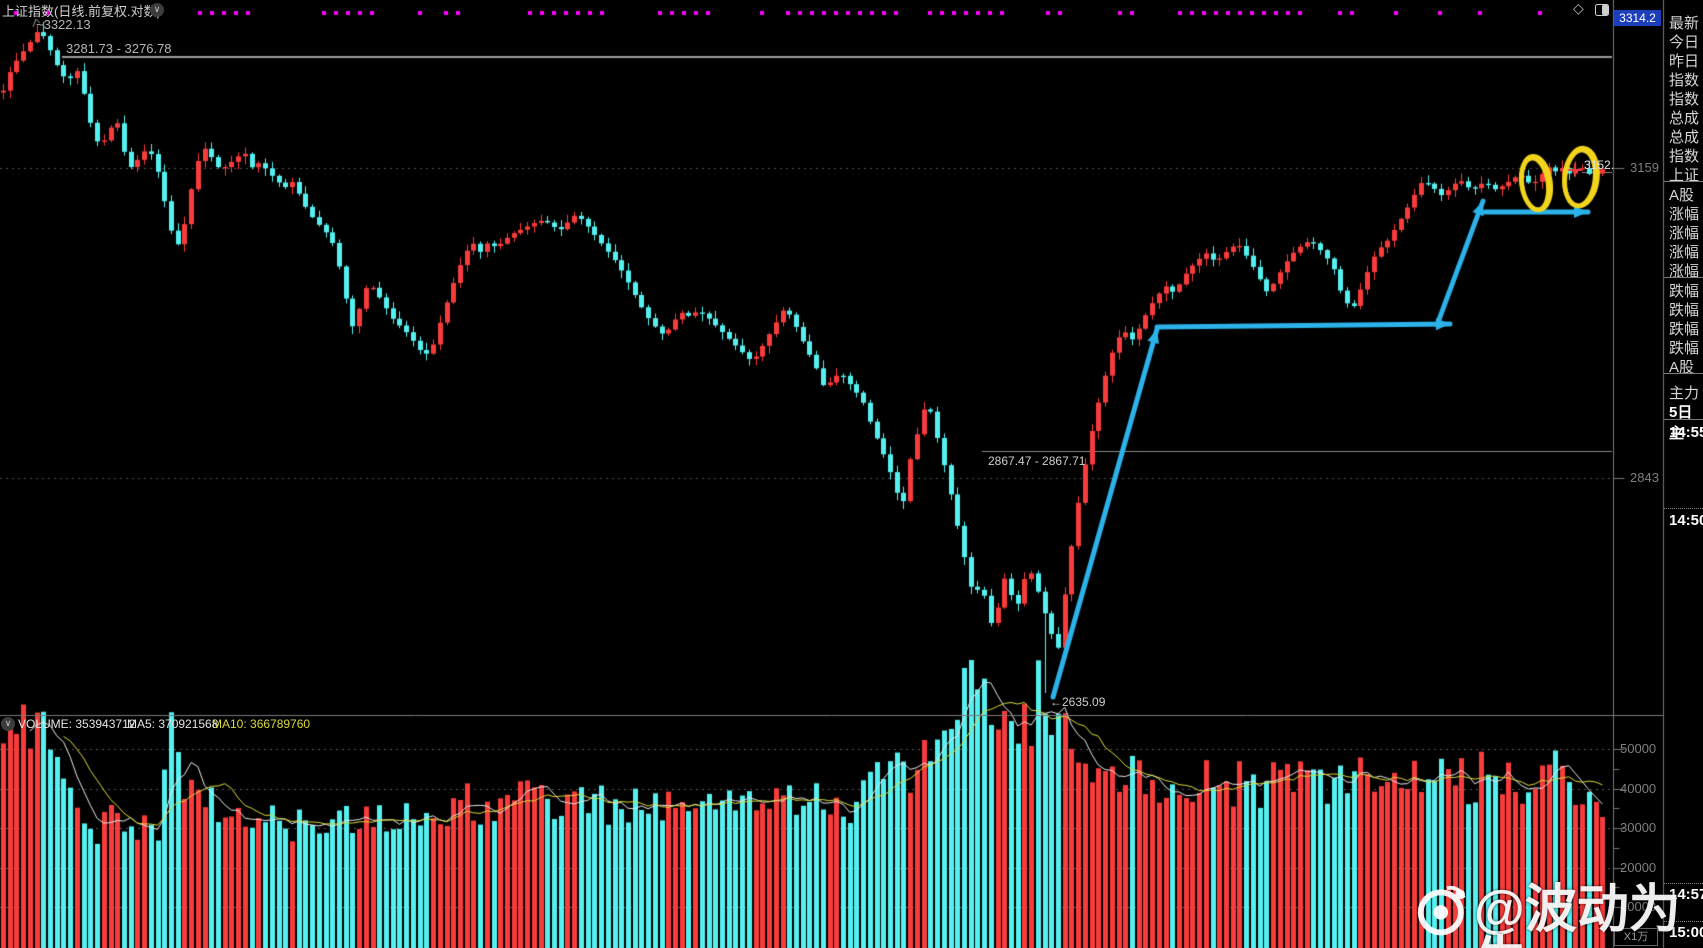  I want to click on low-price-label: ←2635.09, so click(1078, 702).